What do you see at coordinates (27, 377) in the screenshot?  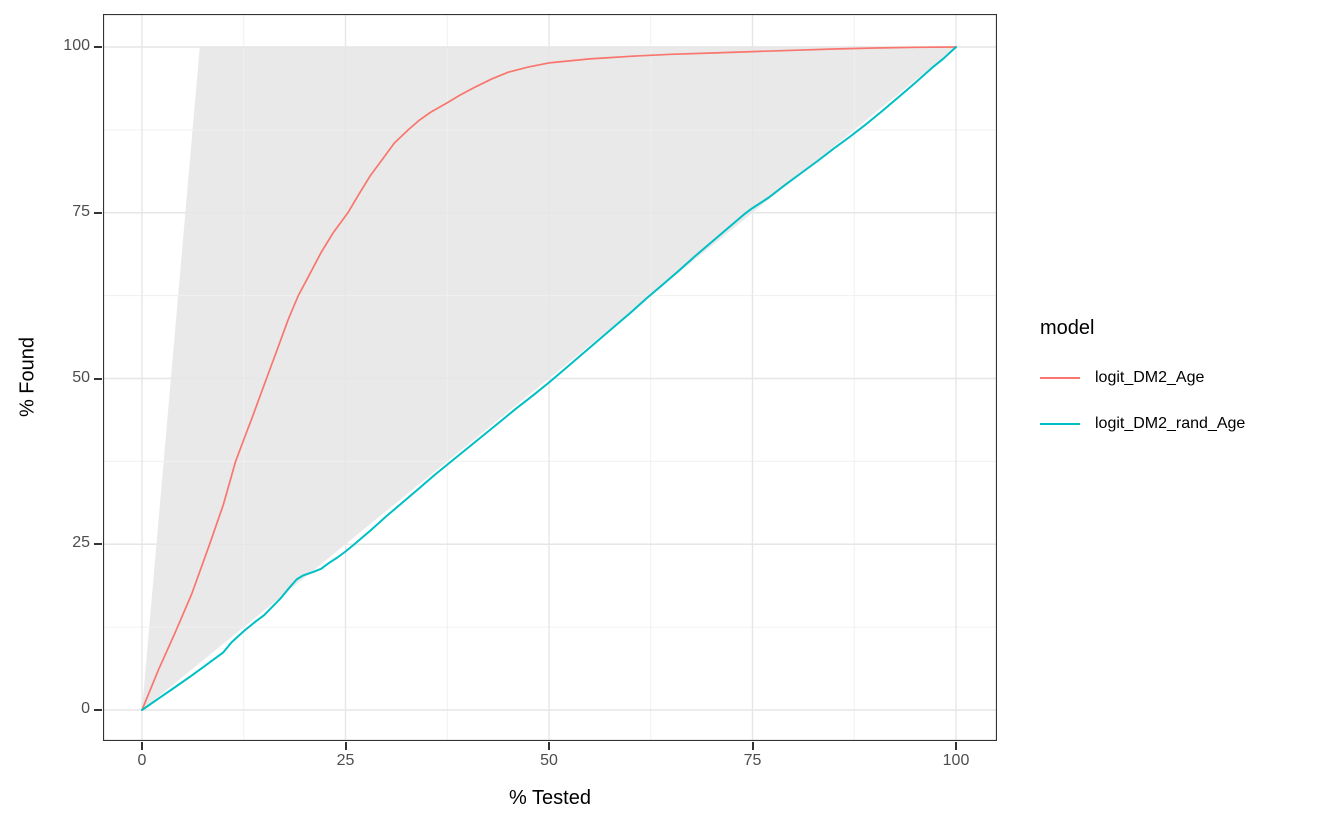 I see `y-axis-title: % Found` at bounding box center [27, 377].